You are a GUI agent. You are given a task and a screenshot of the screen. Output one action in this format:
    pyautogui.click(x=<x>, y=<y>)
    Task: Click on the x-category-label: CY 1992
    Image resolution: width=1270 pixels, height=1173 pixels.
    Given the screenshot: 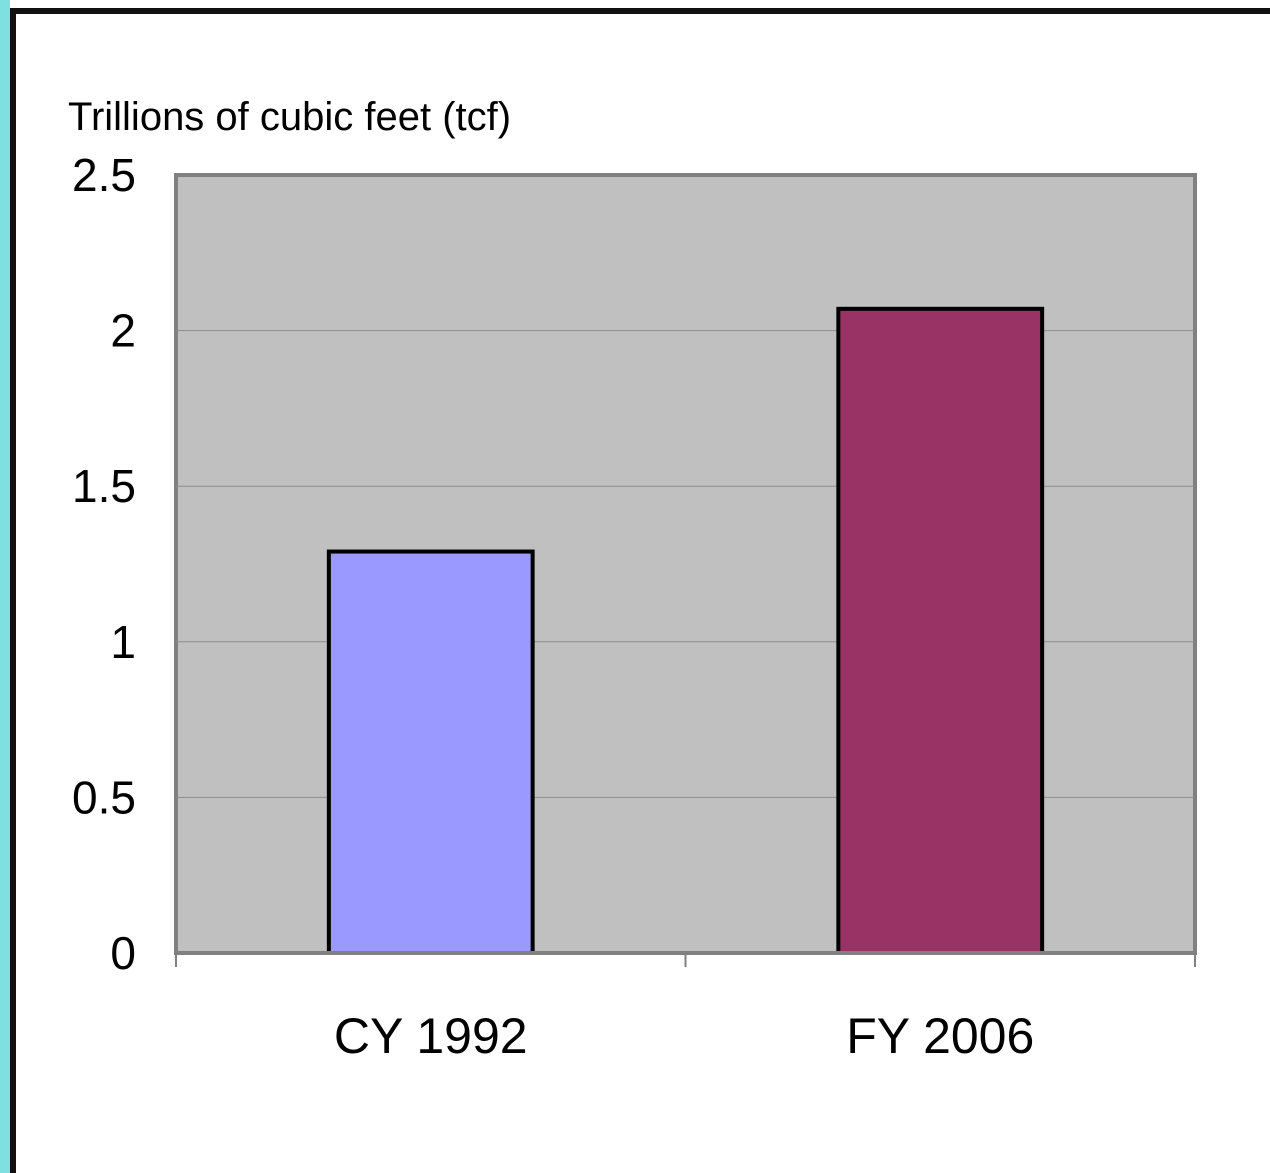 What is the action you would take?
    pyautogui.click(x=431, y=1036)
    